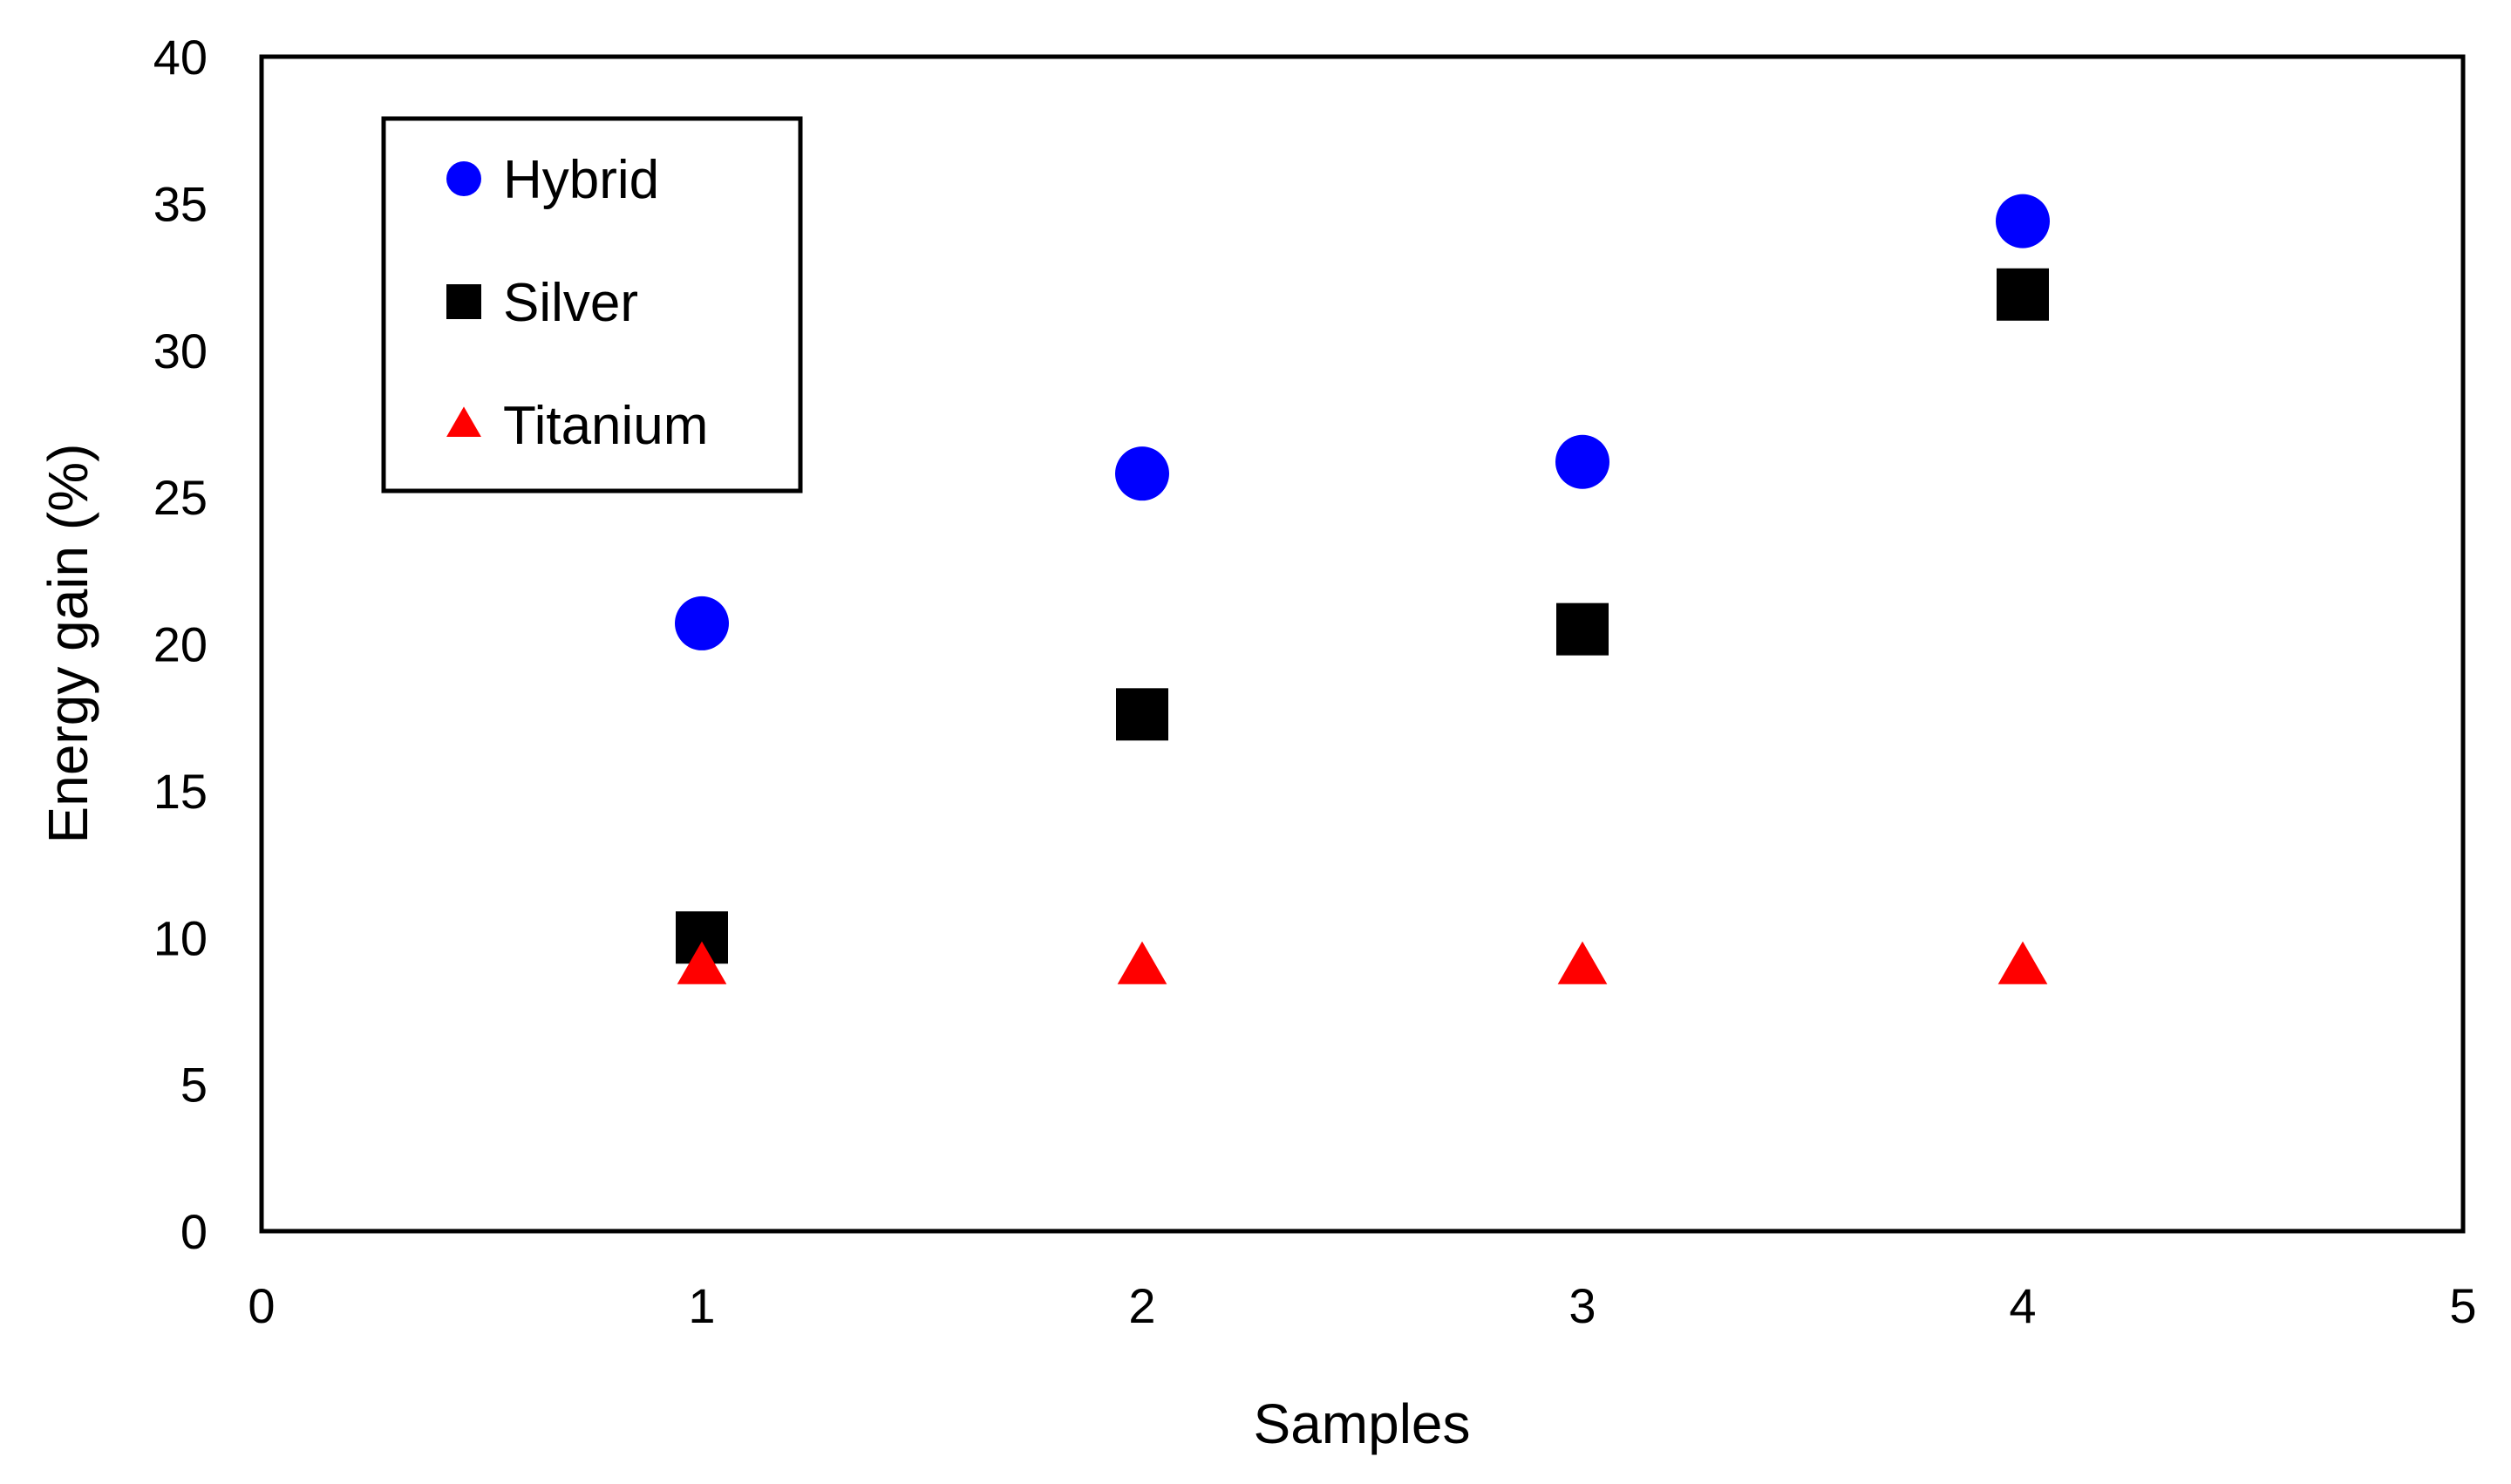 The width and height of the screenshot is (2511, 1484). Describe the element at coordinates (194, 1231) in the screenshot. I see `y-tick-label: 0` at that location.